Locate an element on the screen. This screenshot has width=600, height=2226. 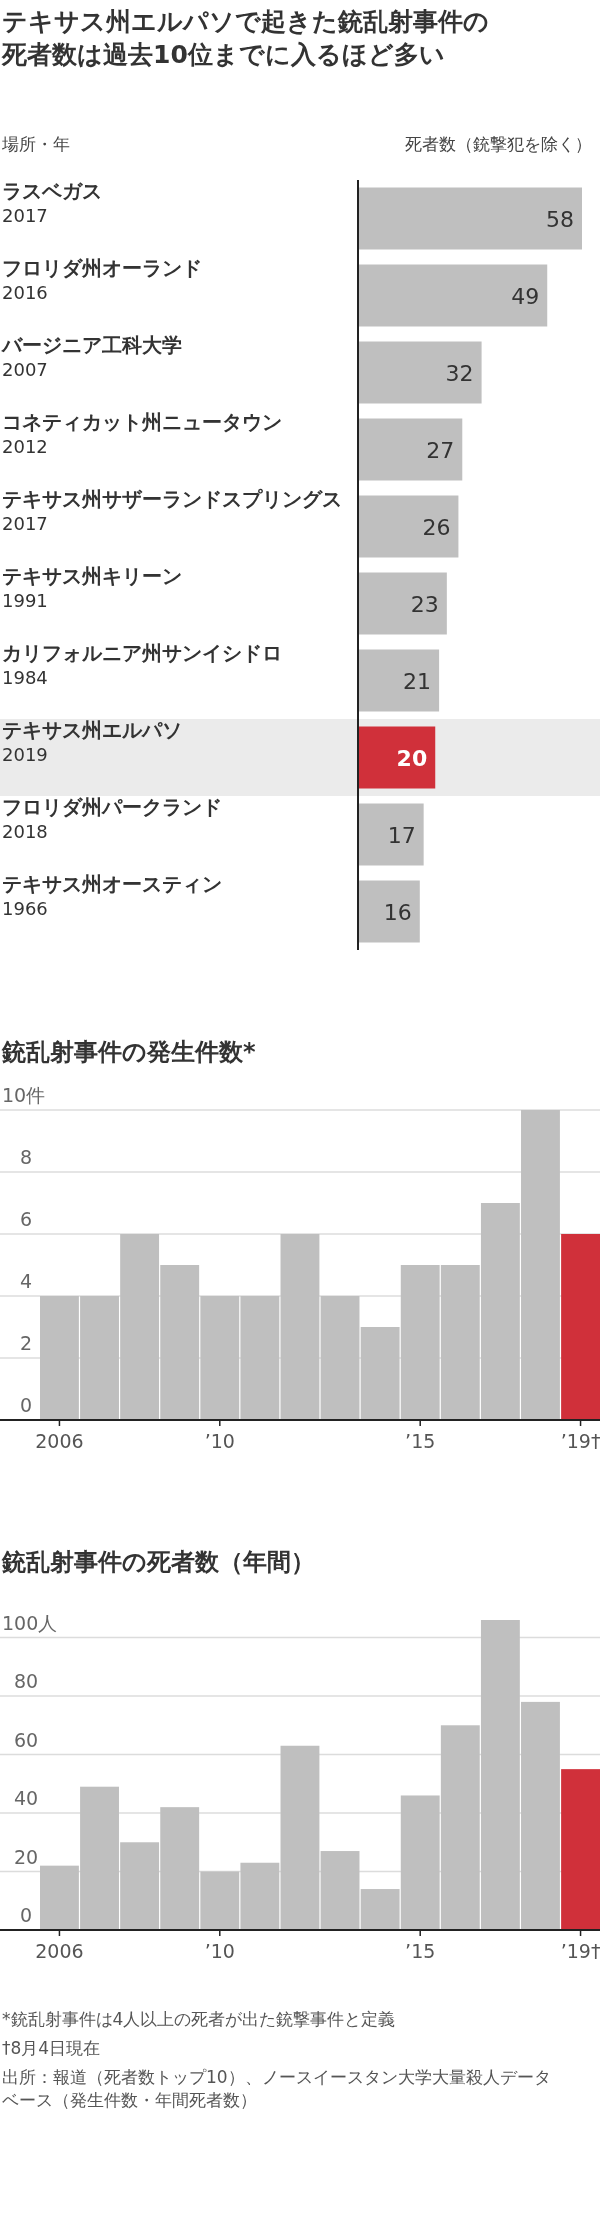
data-label: 58 is located at coordinates (560, 219).